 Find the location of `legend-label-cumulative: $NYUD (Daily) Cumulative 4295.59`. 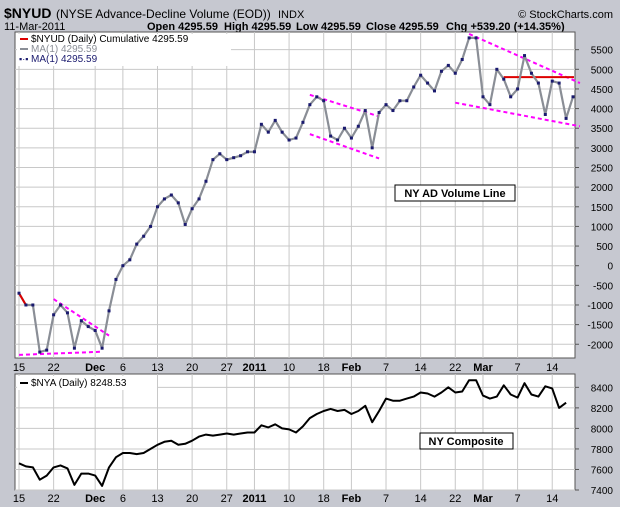

legend-label-cumulative: $NYUD (Daily) Cumulative 4295.59 is located at coordinates (110, 39).